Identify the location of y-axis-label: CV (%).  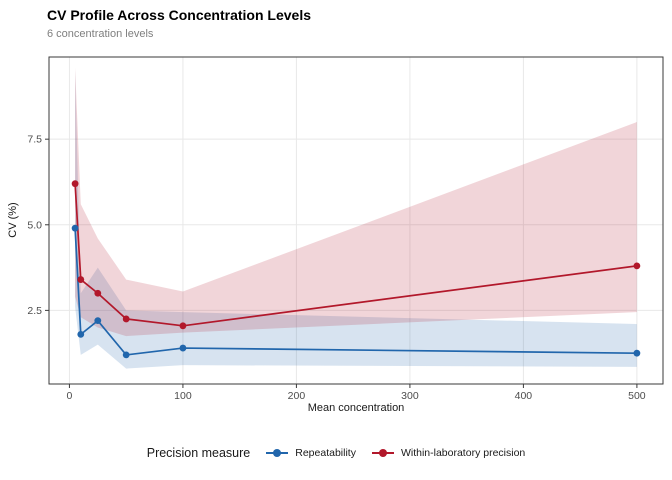
(13, 220).